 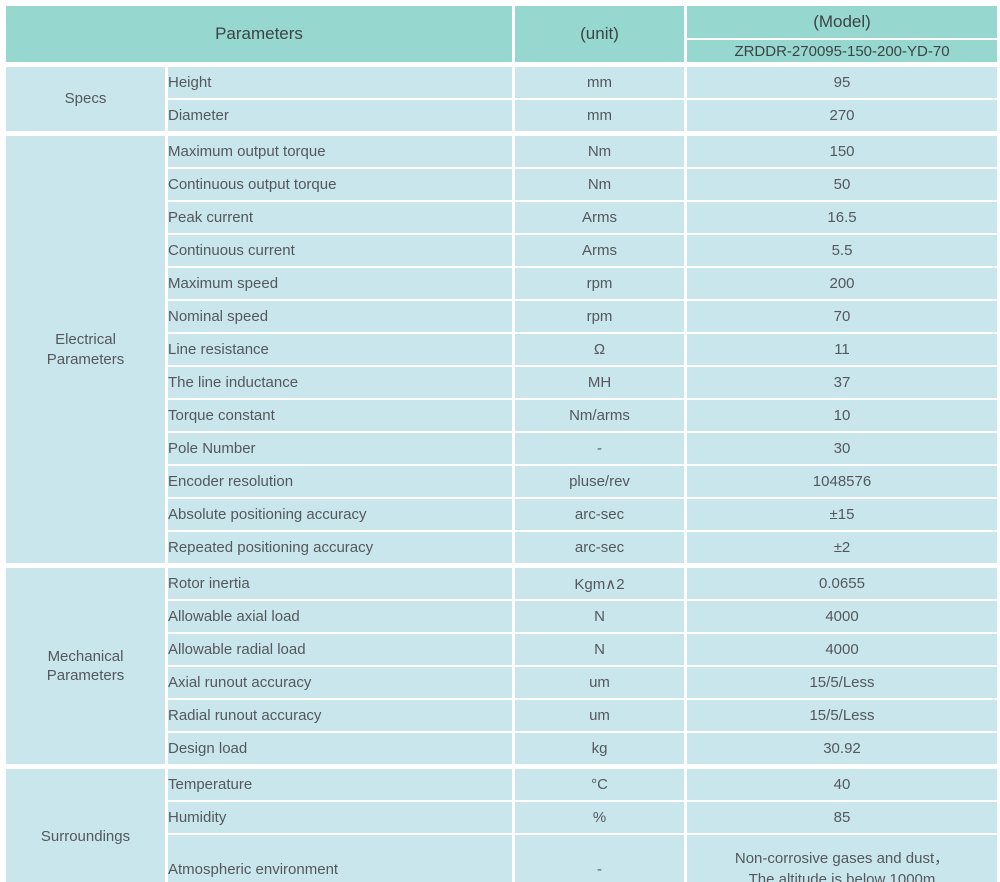 I want to click on param-cell: Encoder resolution, so click(x=340, y=481).